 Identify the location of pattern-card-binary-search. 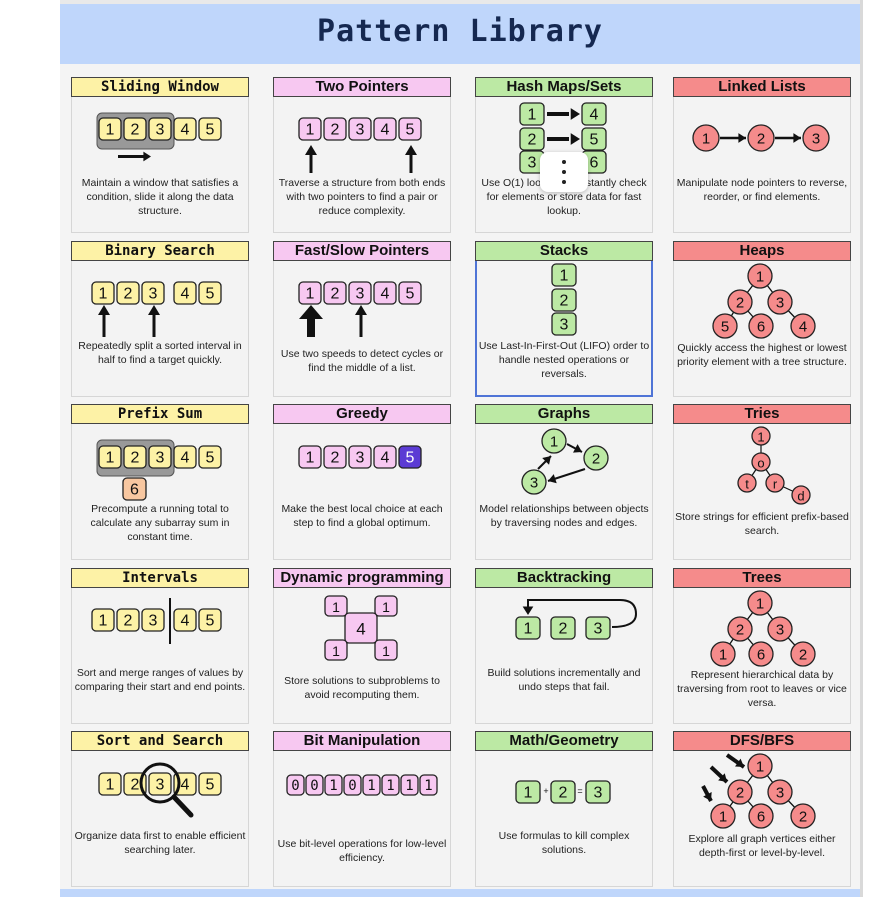
(160, 323).